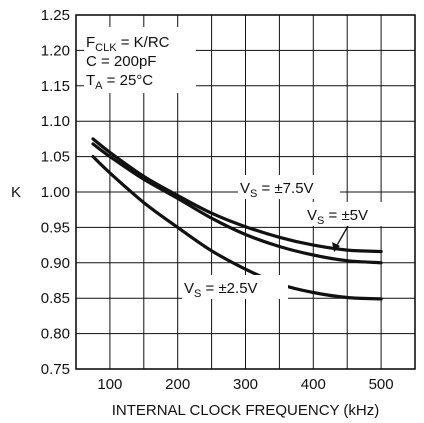  Describe the element at coordinates (55, 263) in the screenshot. I see `y-tick-label: 0.90` at that location.